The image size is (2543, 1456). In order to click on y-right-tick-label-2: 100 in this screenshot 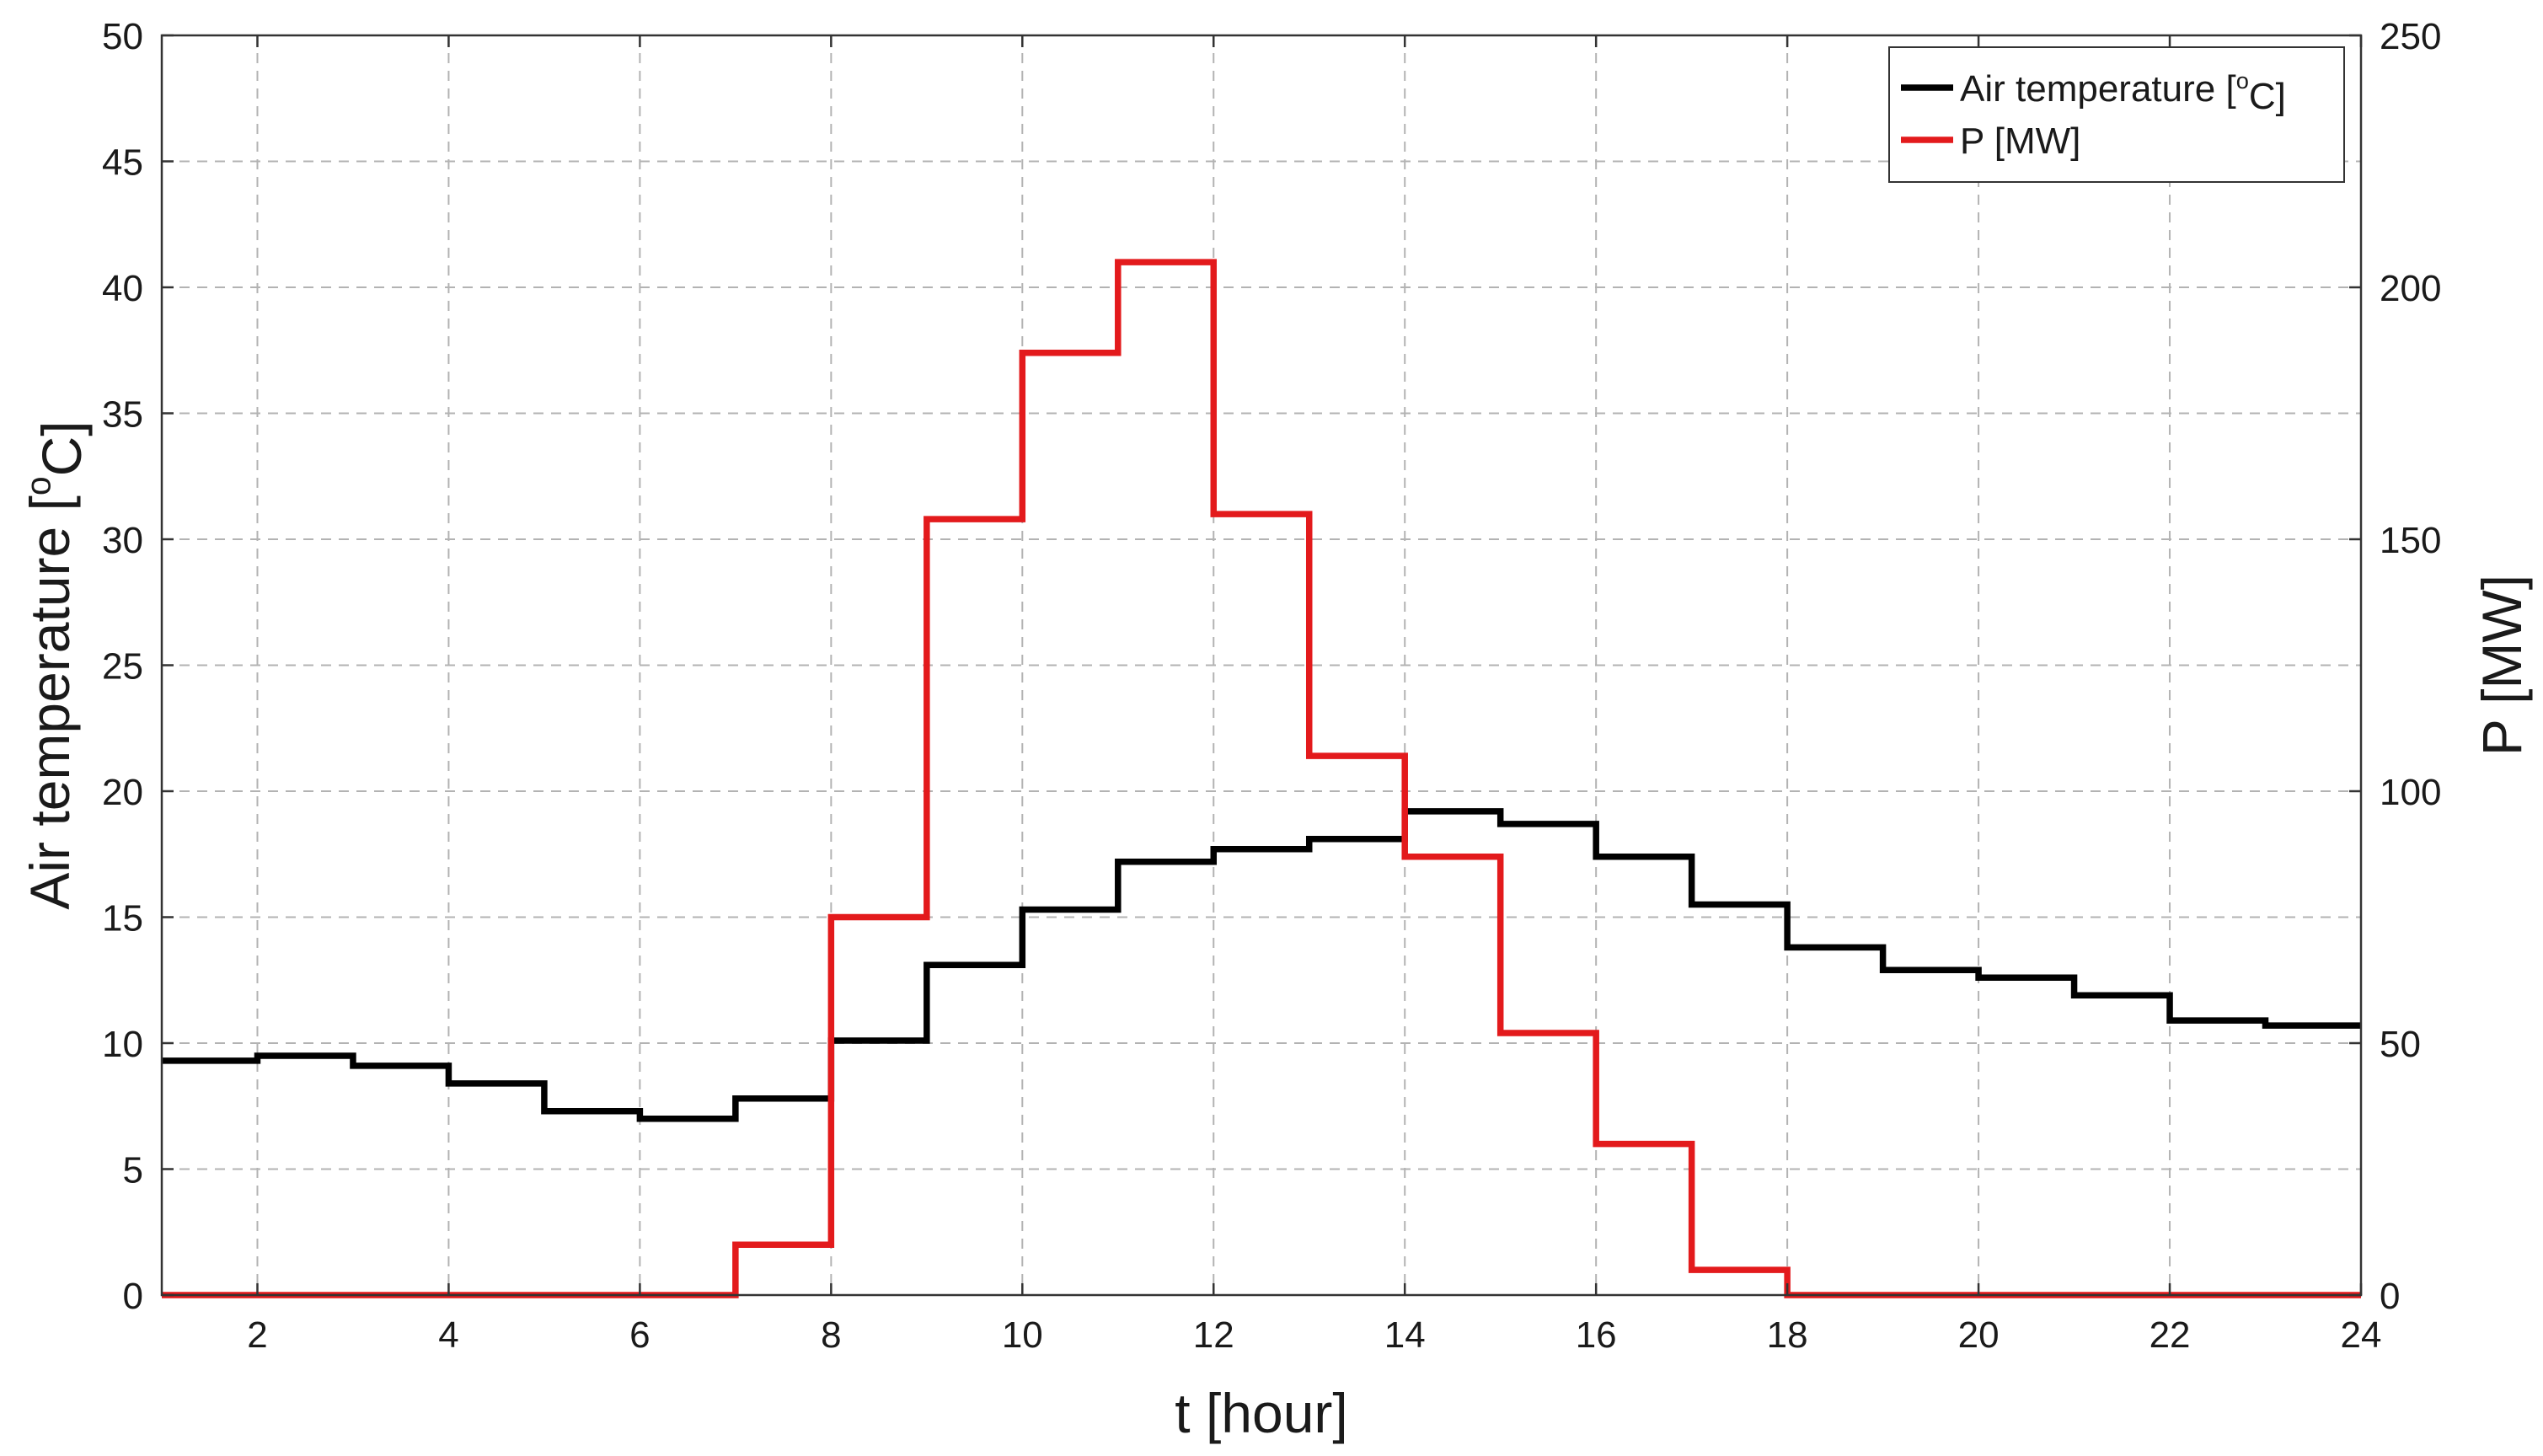, I will do `click(2410, 792)`.